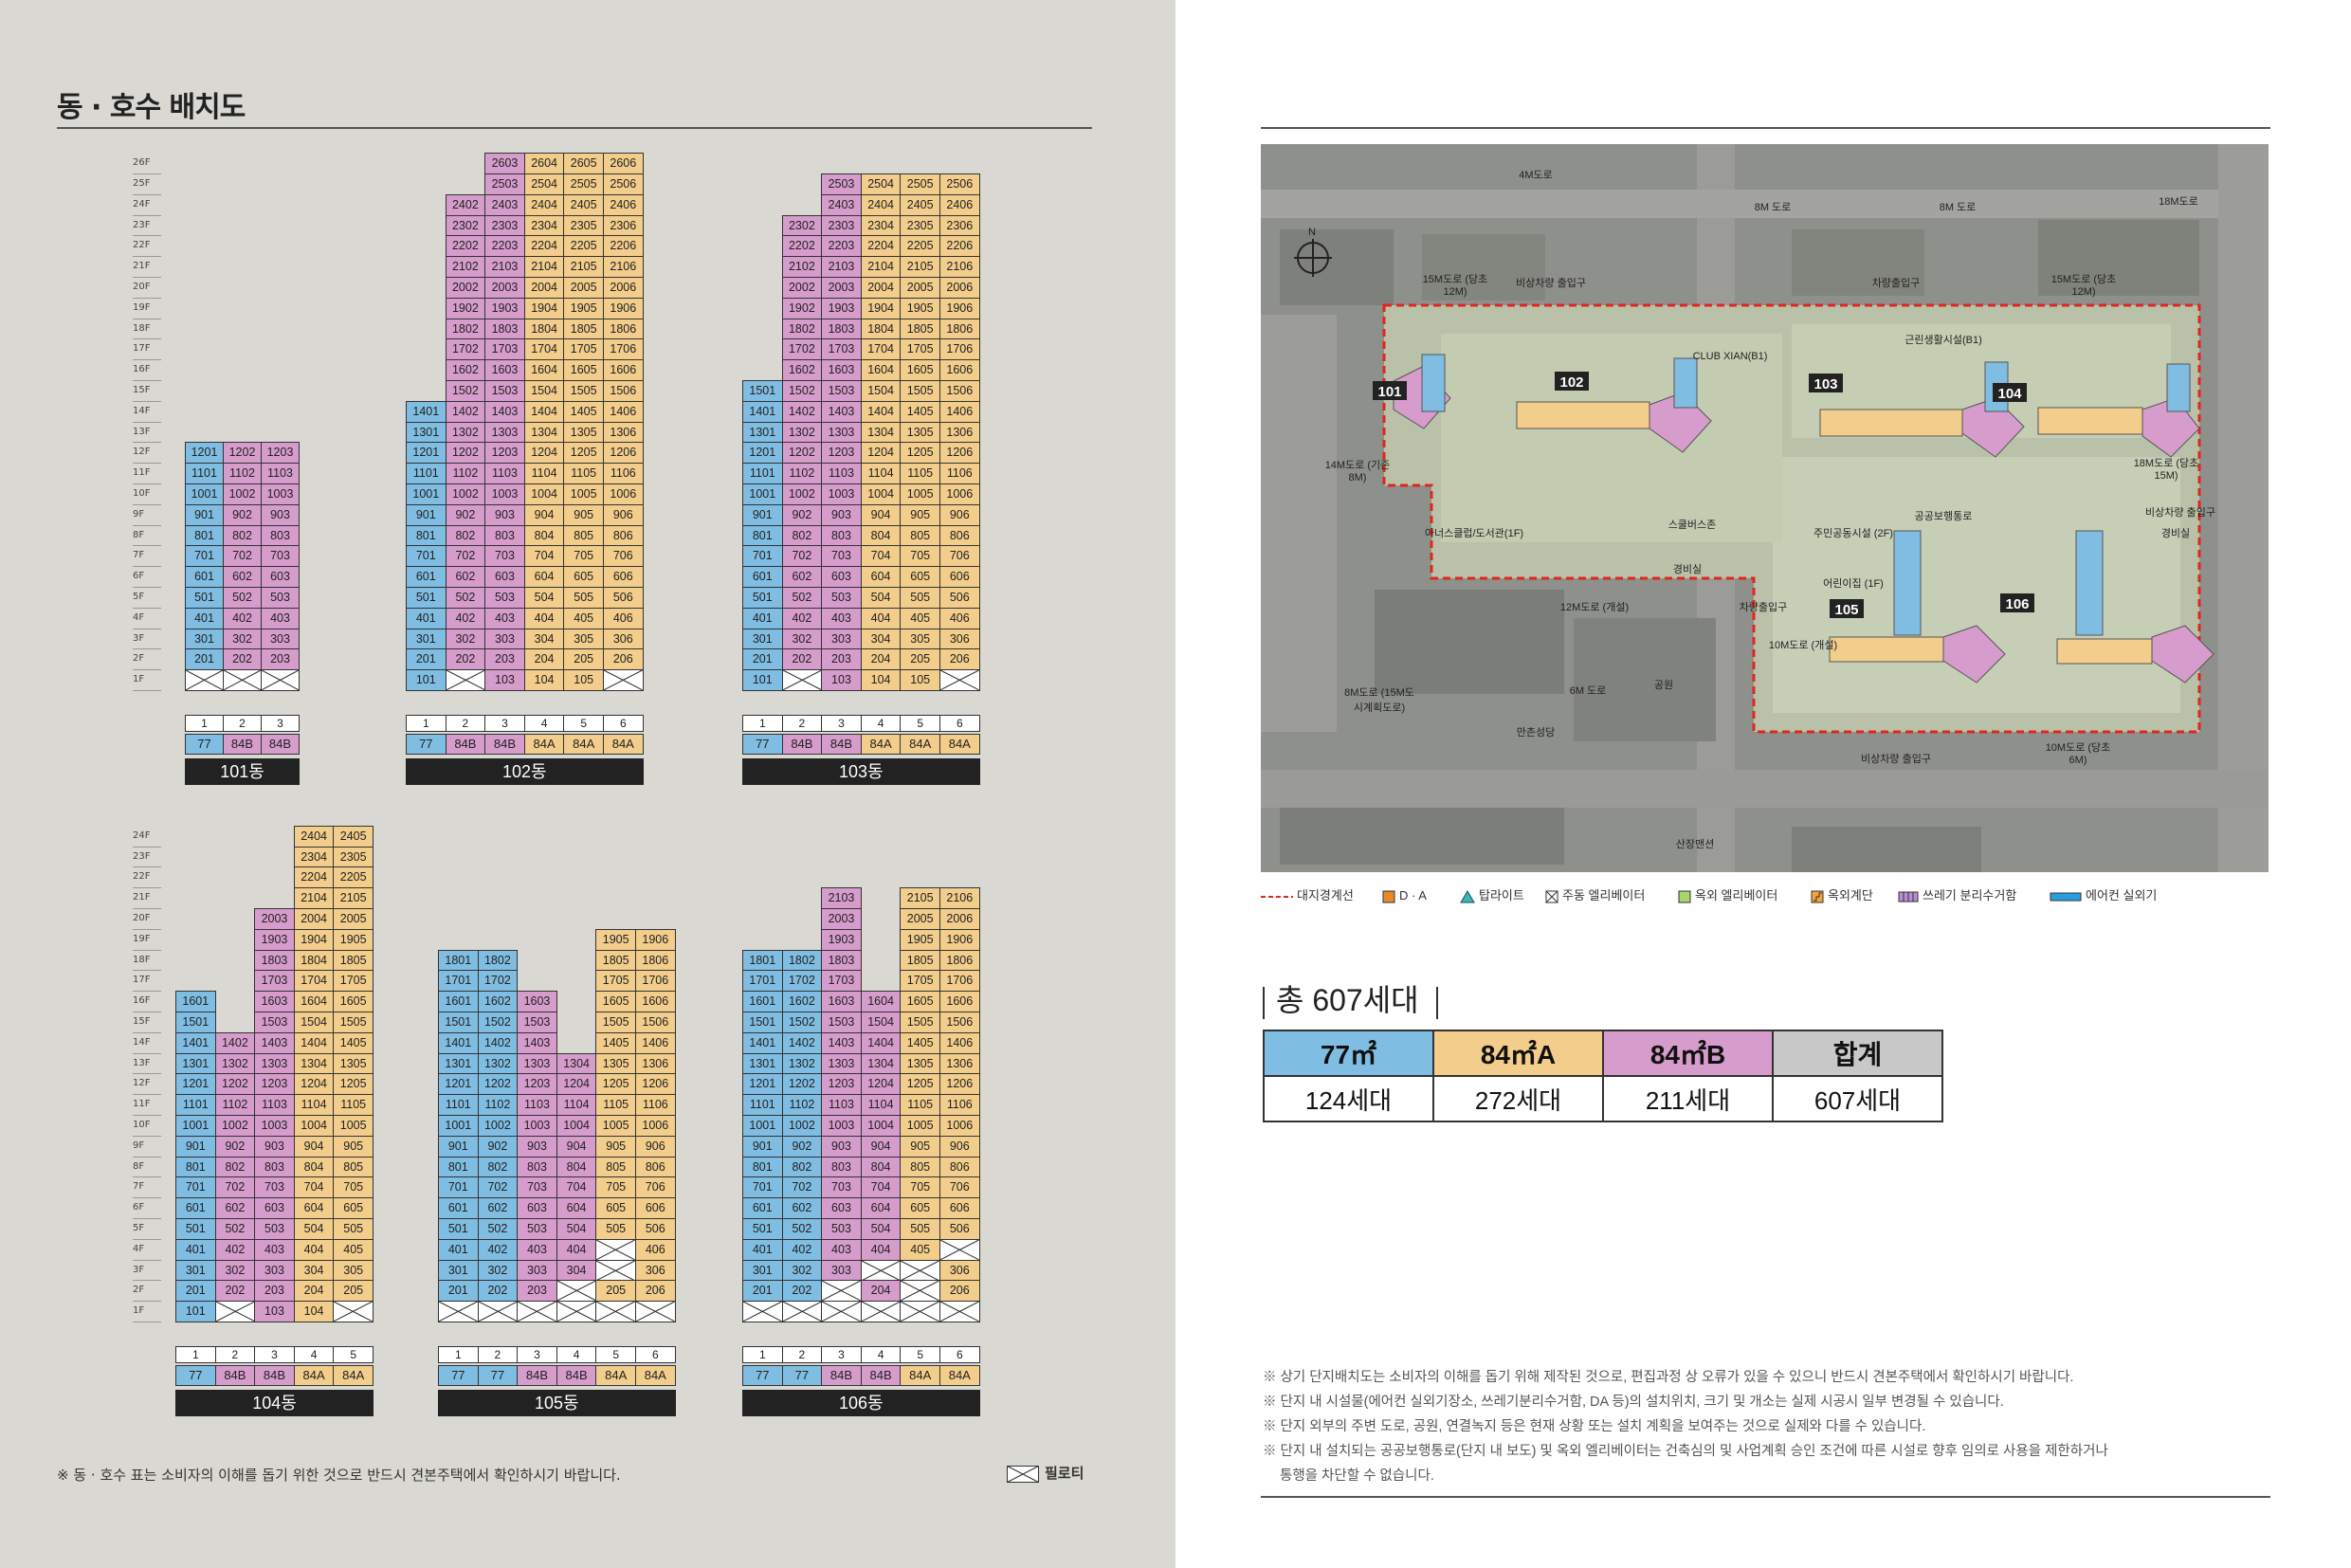 The width and height of the screenshot is (2351, 1568). Describe the element at coordinates (204, 639) in the screenshot. I see `unit-cell: 301` at that location.